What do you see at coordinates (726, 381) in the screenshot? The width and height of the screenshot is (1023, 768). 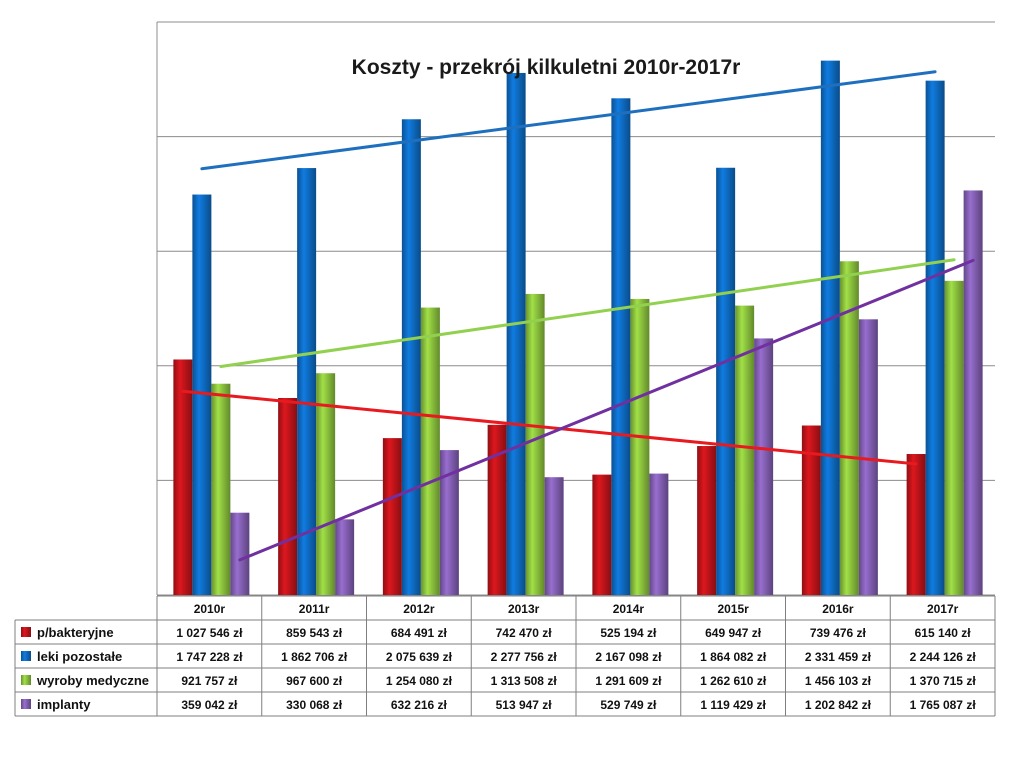 I see `bar-leki-pozosta-e-2015r` at bounding box center [726, 381].